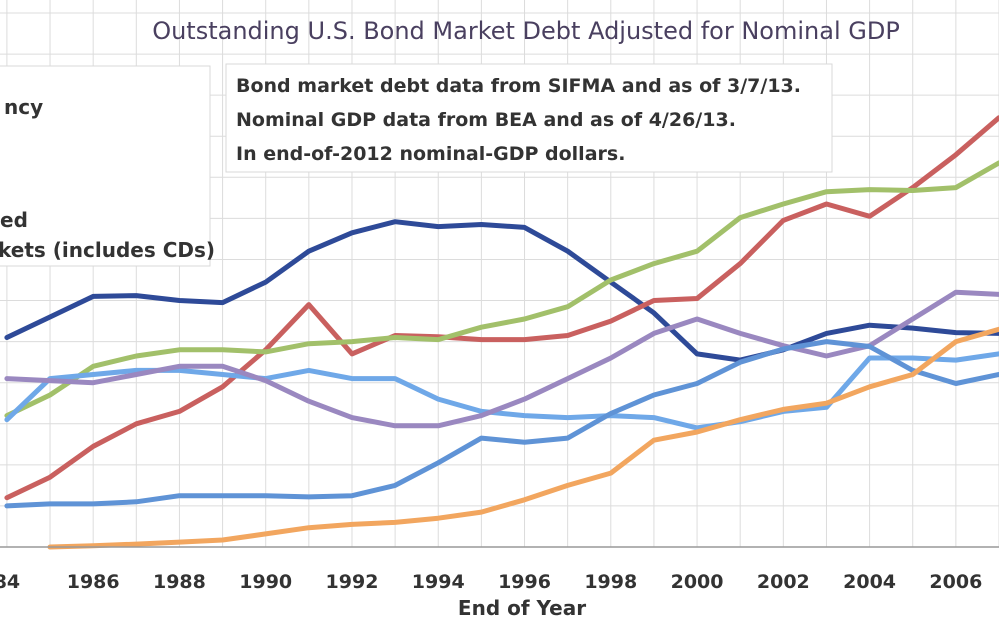  What do you see at coordinates (14, 220) in the screenshot?
I see `legend-label-asset-backed: ed` at bounding box center [14, 220].